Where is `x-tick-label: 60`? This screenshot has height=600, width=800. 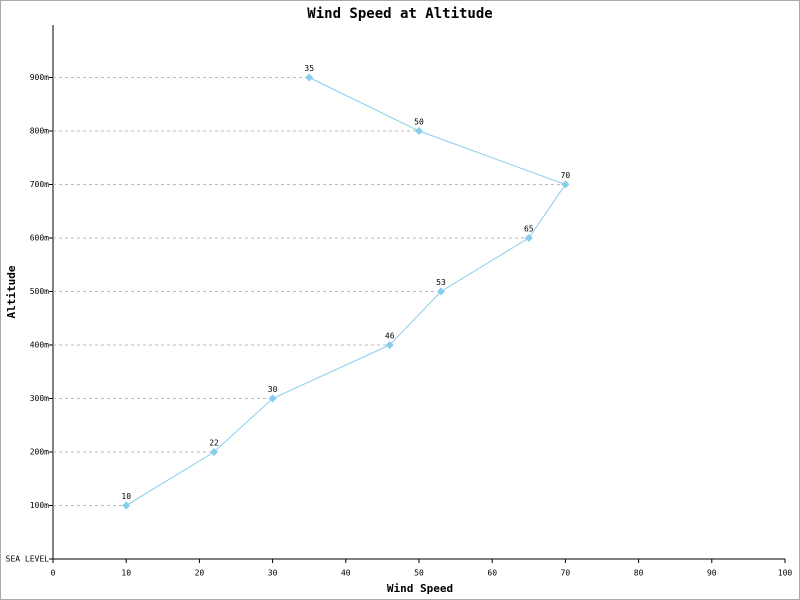
x-tick-label: 60 is located at coordinates (492, 573).